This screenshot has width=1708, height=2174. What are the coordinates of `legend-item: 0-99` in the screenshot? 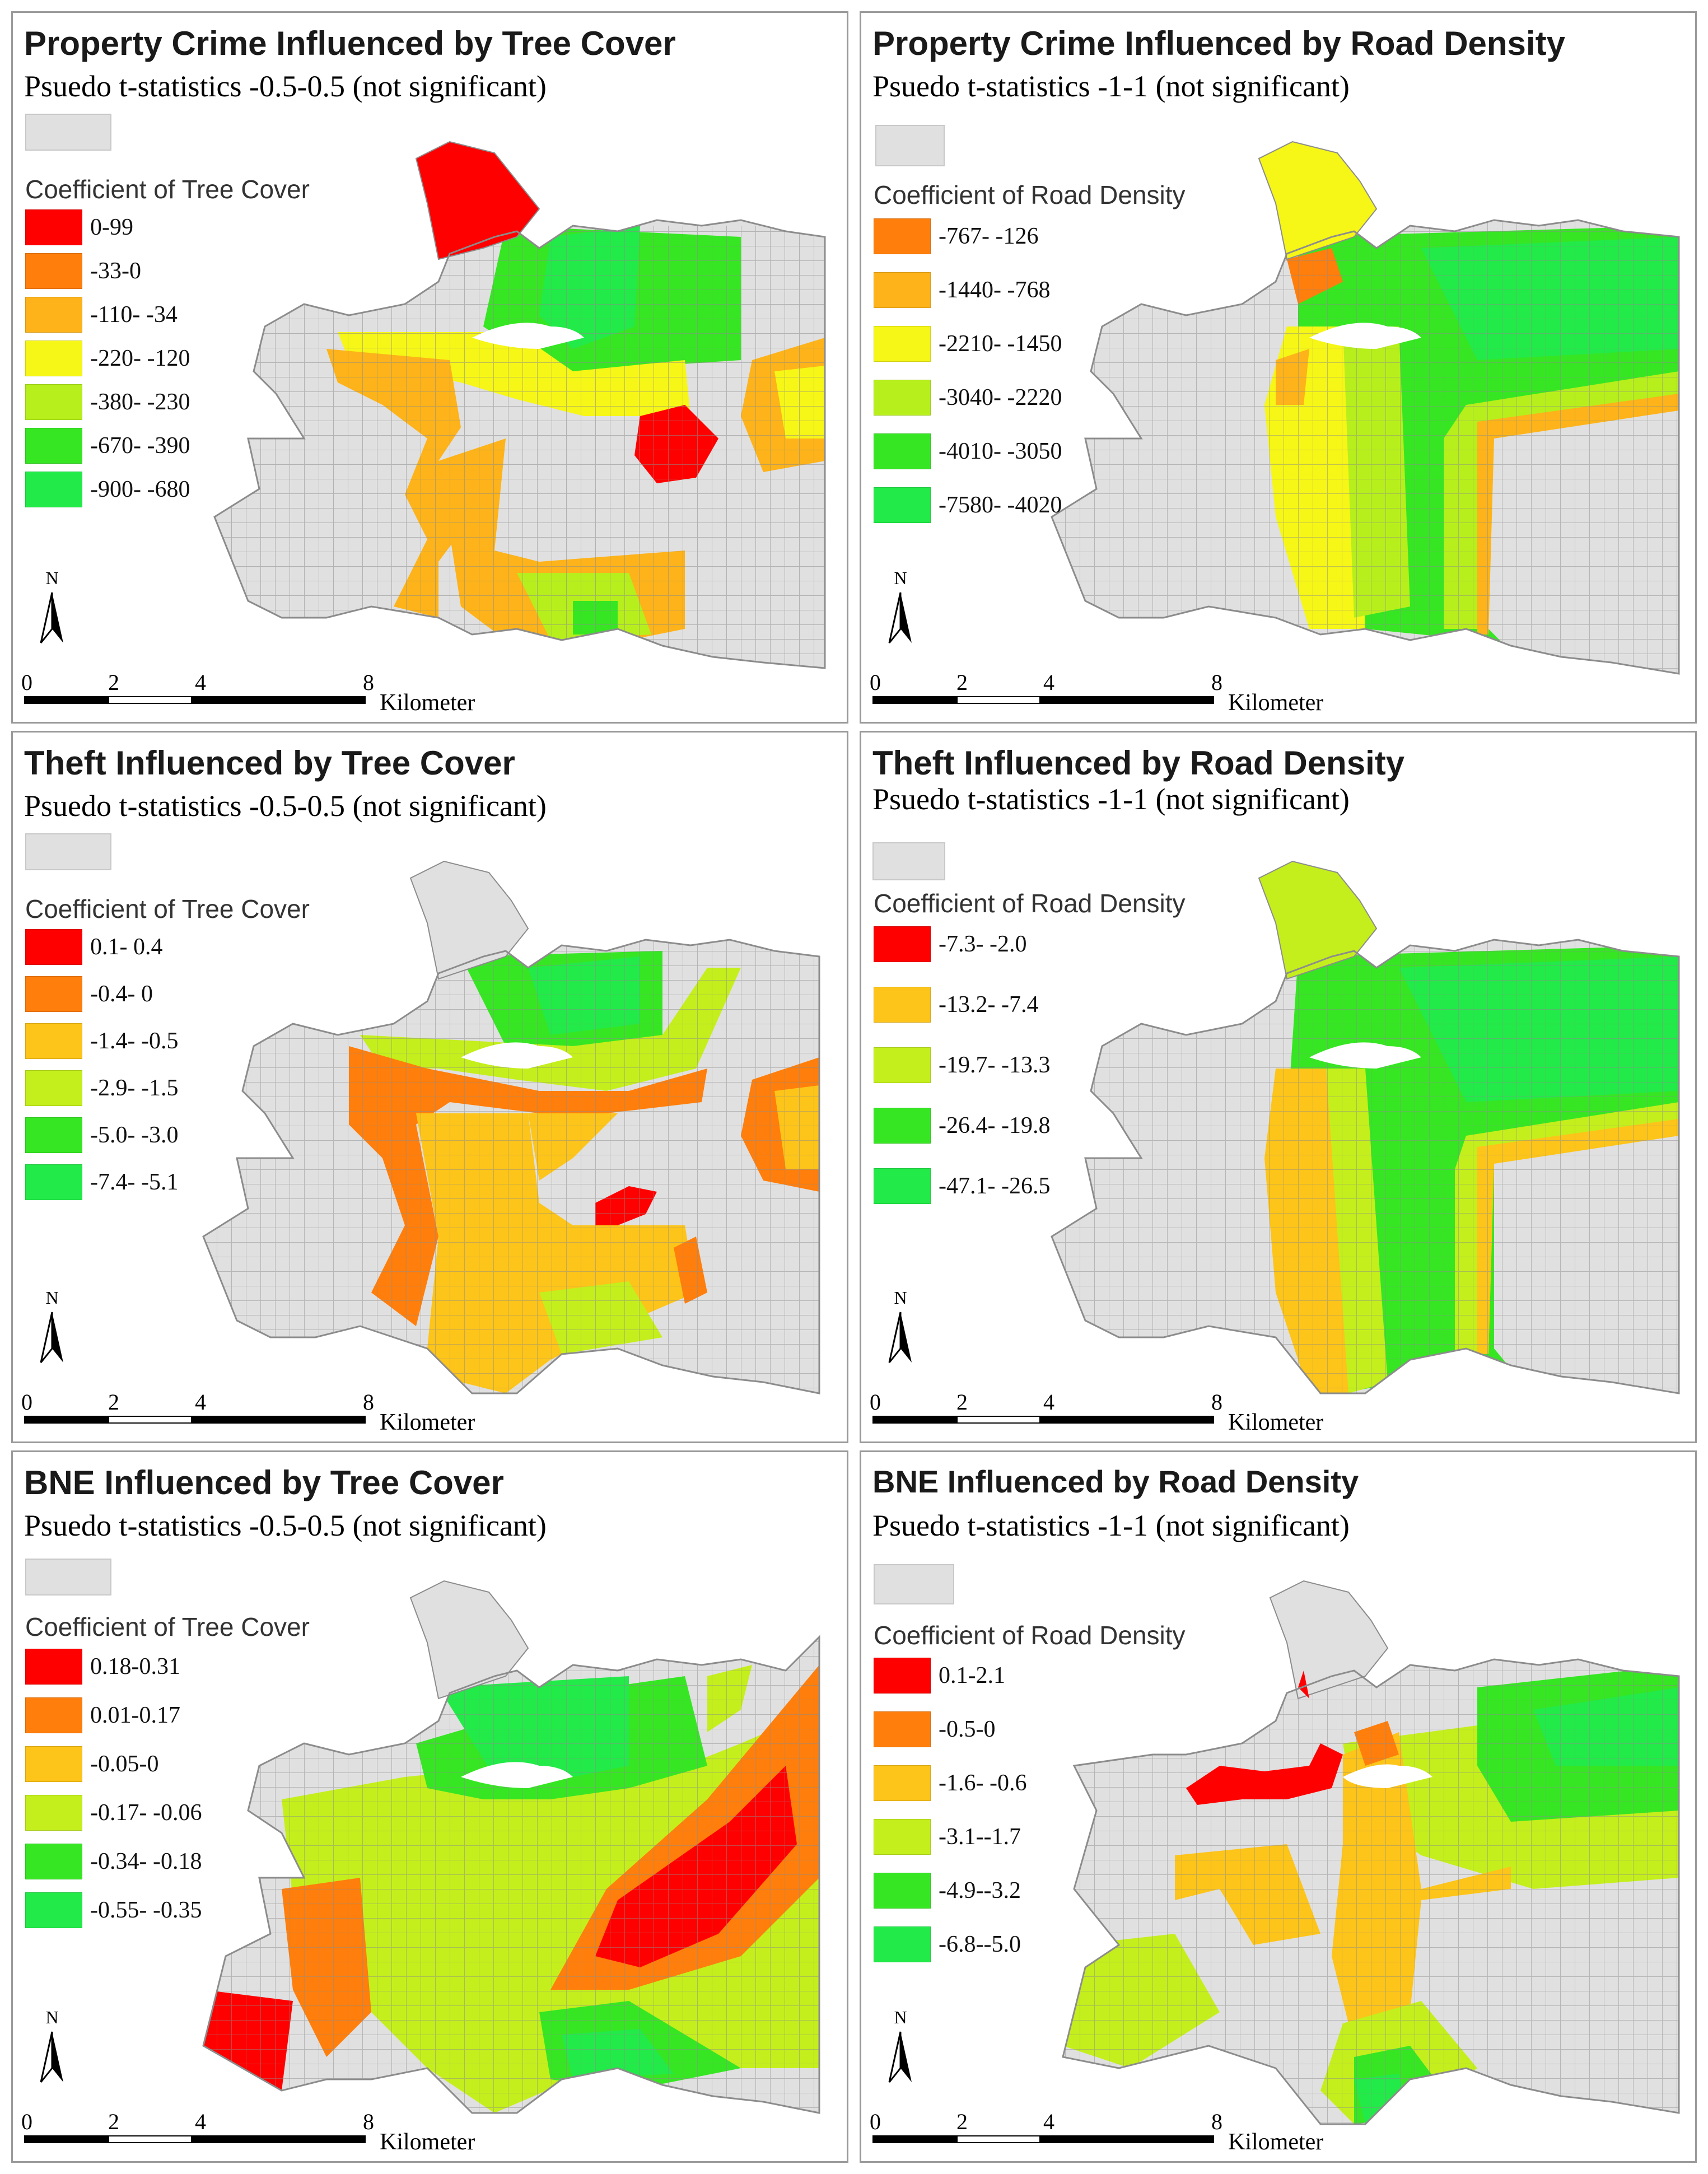 It's located at (79, 228).